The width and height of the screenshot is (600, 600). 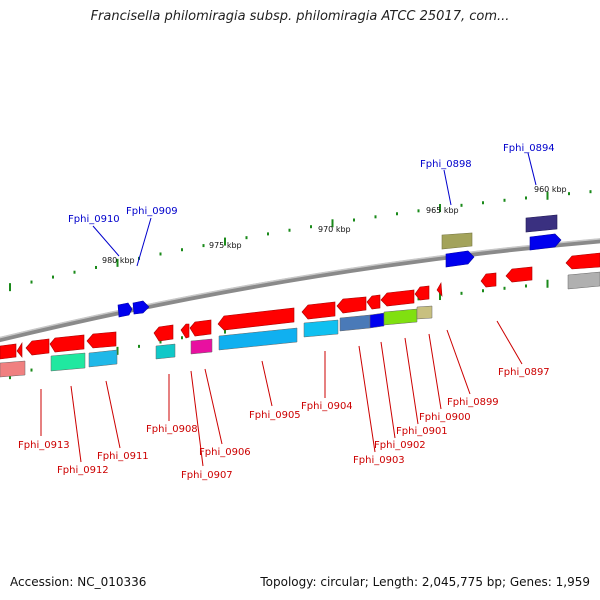 What do you see at coordinates (152, 211) in the screenshot?
I see `label-fphi-0909: Fphi_0909` at bounding box center [152, 211].